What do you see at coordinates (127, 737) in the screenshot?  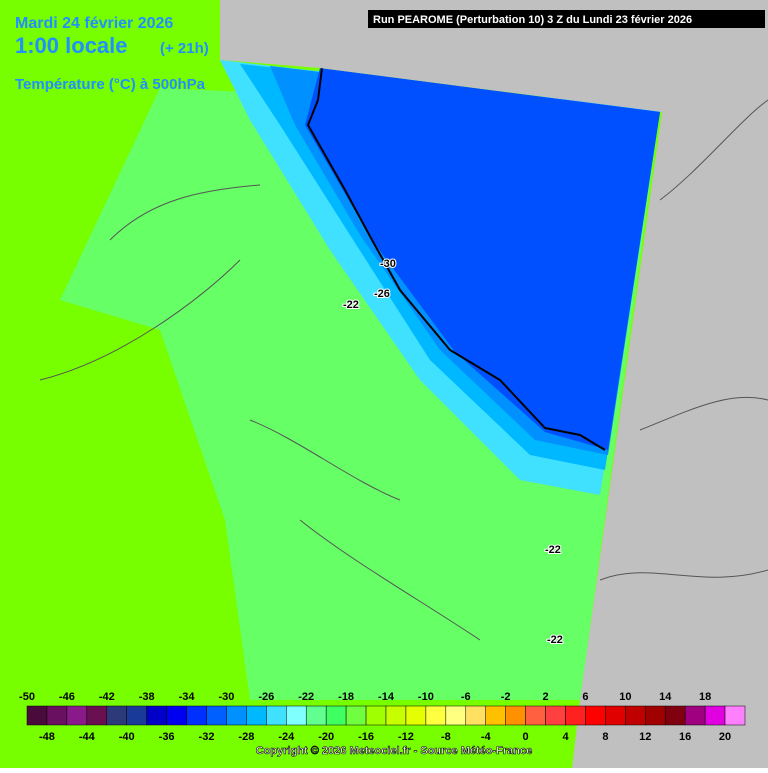 I see `legend-label: -40` at bounding box center [127, 737].